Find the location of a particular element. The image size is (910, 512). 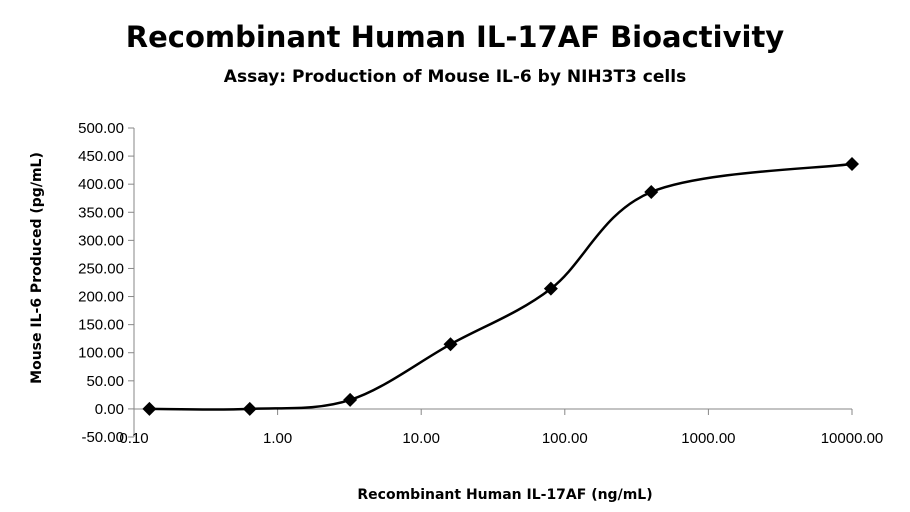

x-axis-title: Recombinant Human IL-17AF (ng/mL) is located at coordinates (504, 495).